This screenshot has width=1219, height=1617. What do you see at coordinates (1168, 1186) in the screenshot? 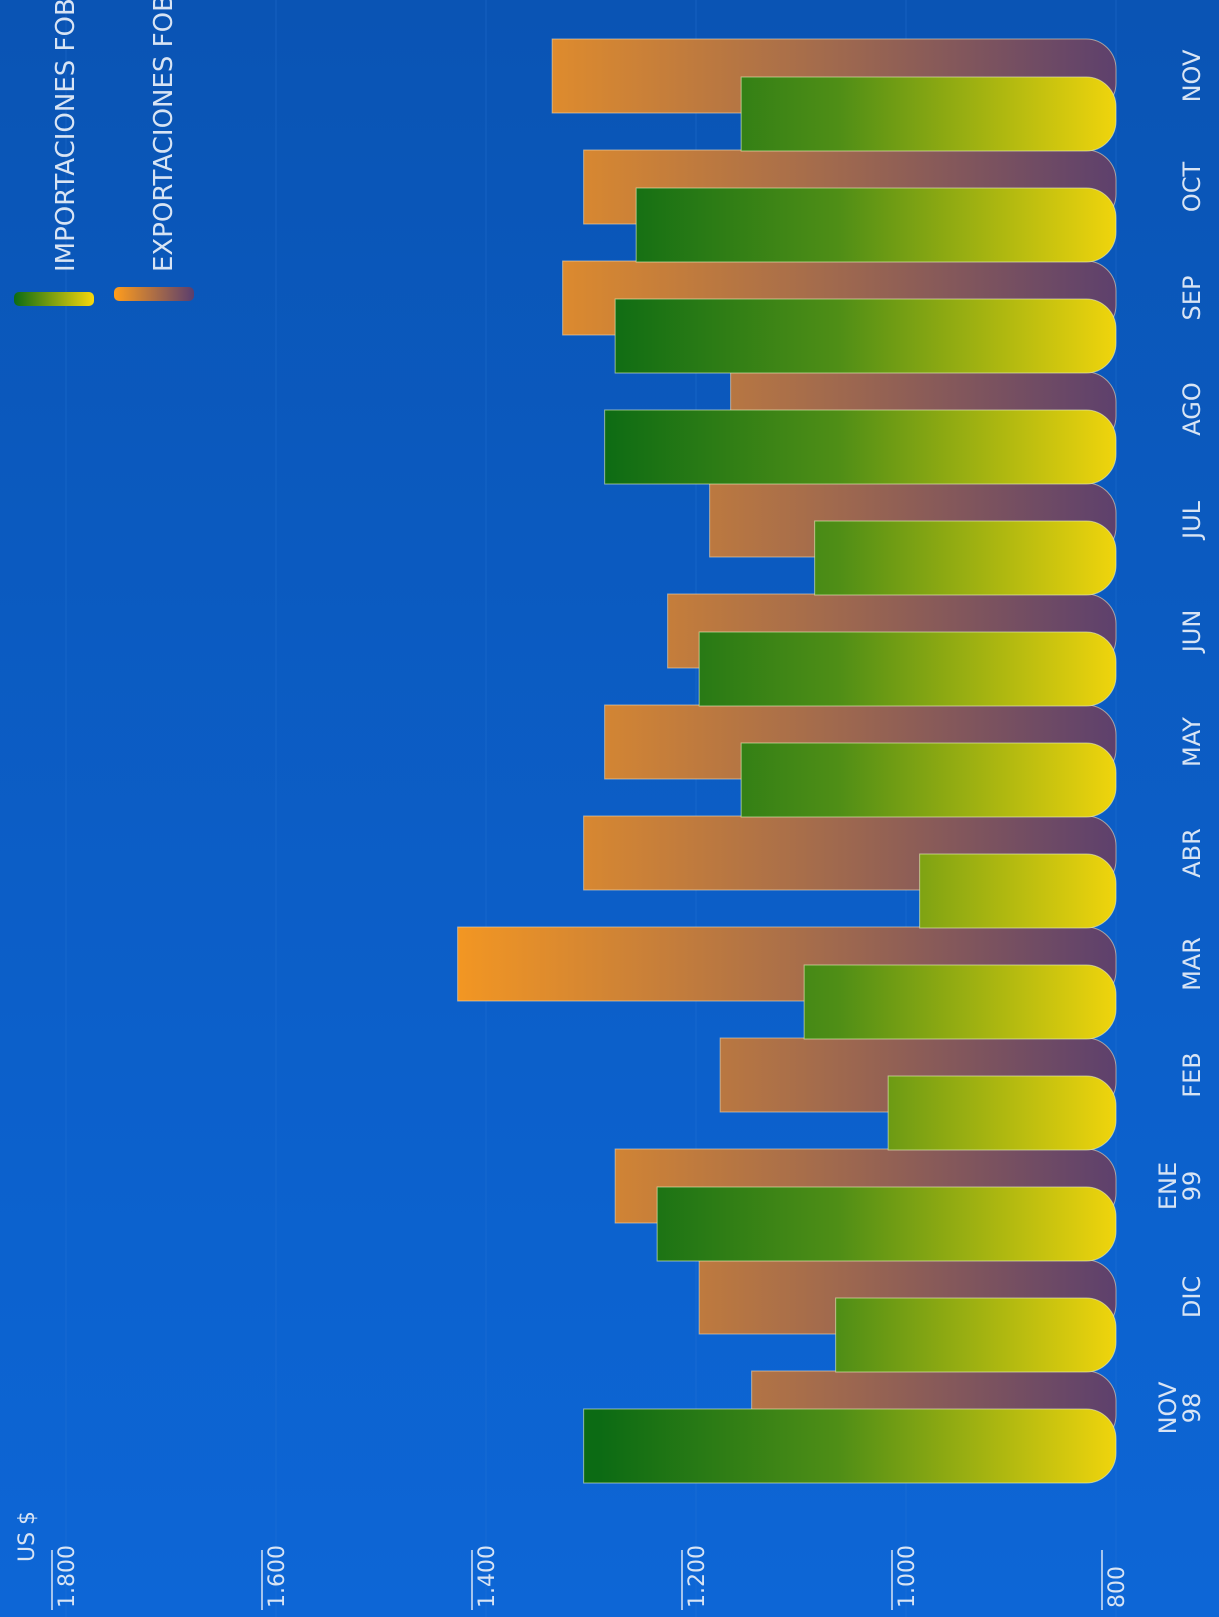
I see `x-tick-label: ENE` at bounding box center [1168, 1186].